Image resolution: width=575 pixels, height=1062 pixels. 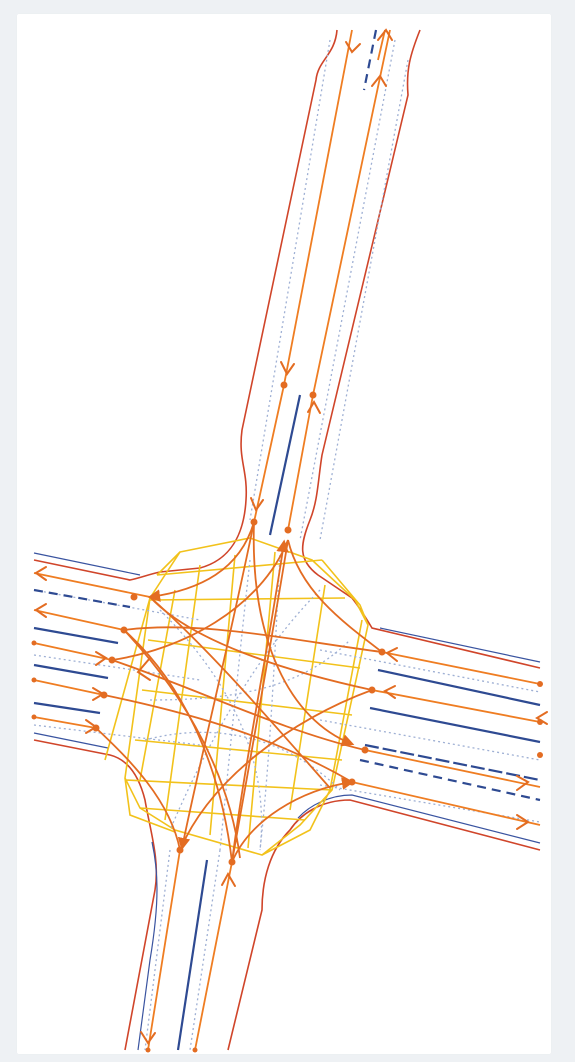 I want to click on south-lane-in, so click(x=213, y=956).